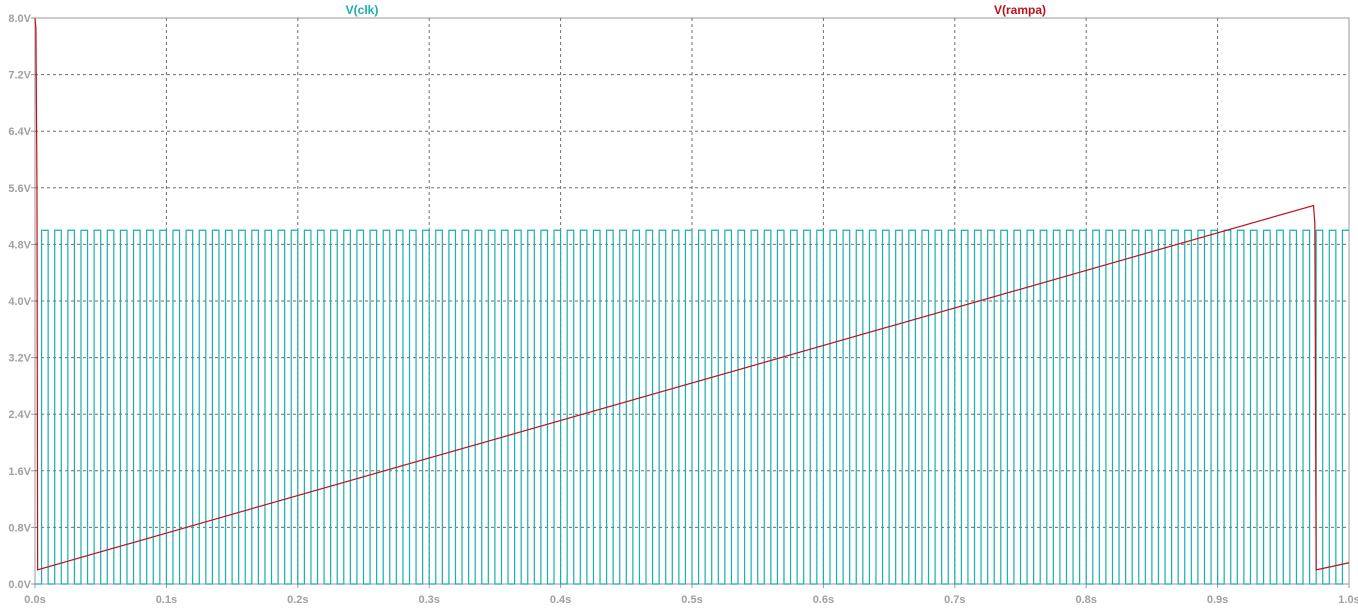  What do you see at coordinates (823, 600) in the screenshot?
I see `x-tick-label: 0.6s` at bounding box center [823, 600].